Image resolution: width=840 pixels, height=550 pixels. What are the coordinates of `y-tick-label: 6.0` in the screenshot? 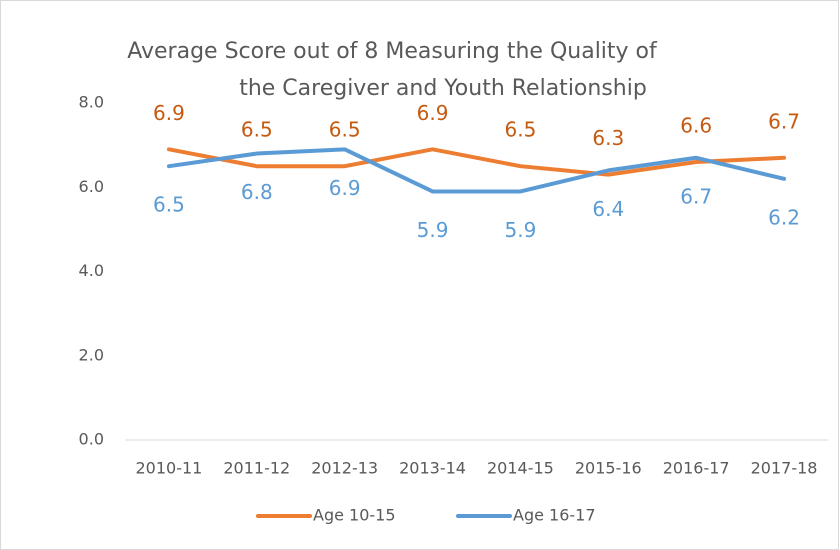 It's located at (91, 186).